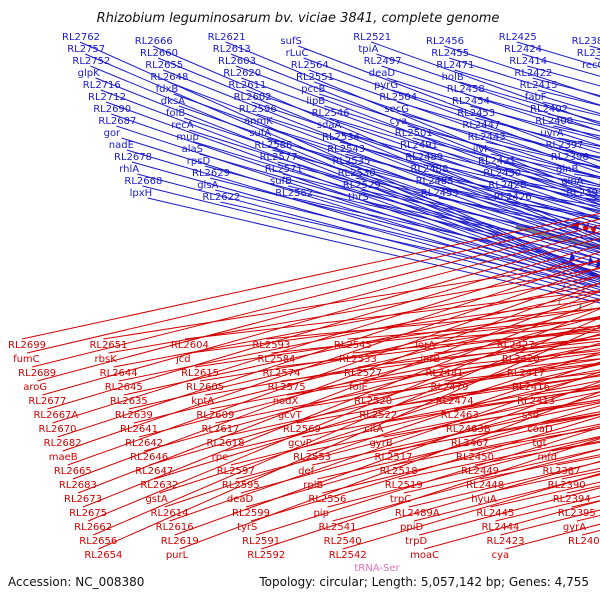 The image size is (600, 600). I want to click on reverse-gene-label: RL2617, so click(220, 429).